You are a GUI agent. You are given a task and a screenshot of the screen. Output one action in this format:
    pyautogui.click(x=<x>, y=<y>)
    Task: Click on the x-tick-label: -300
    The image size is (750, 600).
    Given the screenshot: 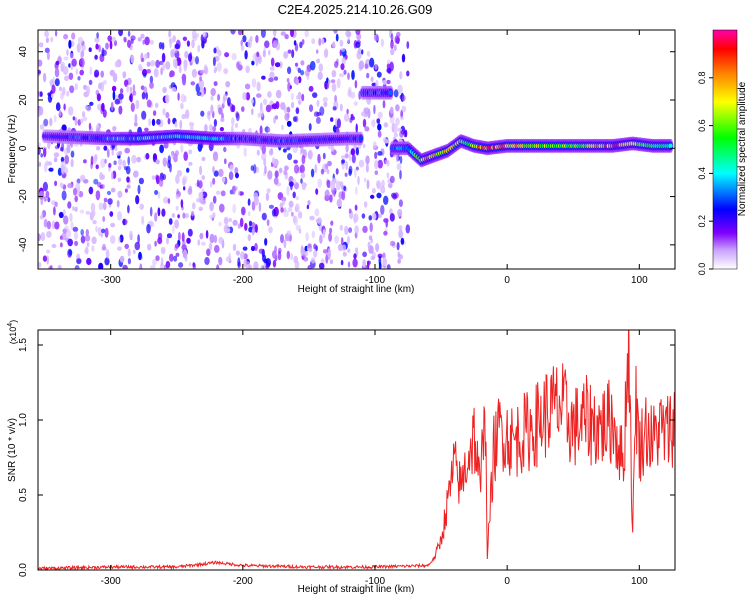 What is the action you would take?
    pyautogui.click(x=111, y=581)
    